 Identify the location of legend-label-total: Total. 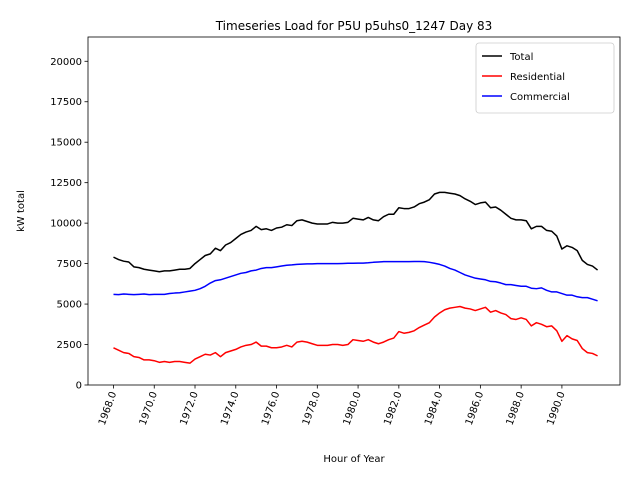
(521, 57).